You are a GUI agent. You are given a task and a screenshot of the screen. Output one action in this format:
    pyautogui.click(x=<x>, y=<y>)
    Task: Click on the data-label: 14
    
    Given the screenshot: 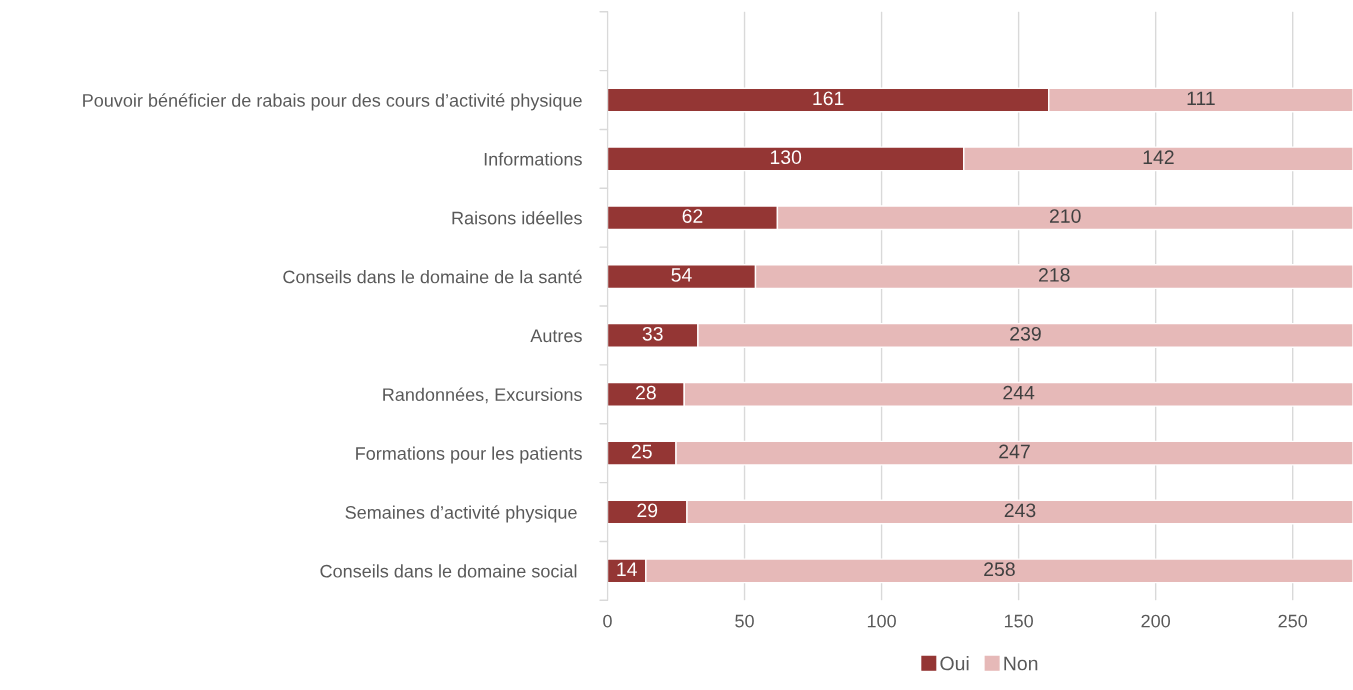 What is the action you would take?
    pyautogui.click(x=627, y=569)
    